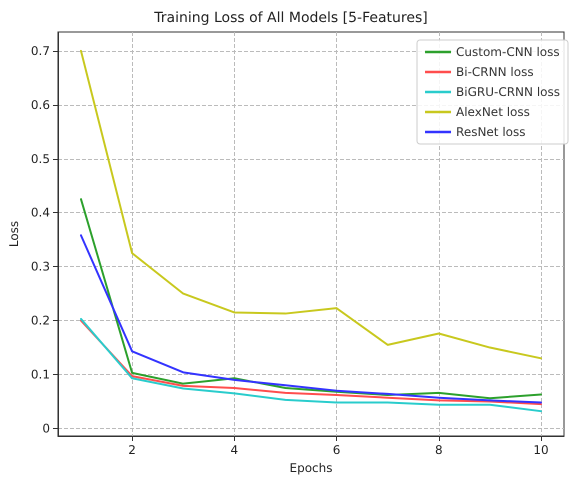 The width and height of the screenshot is (582, 484). Describe the element at coordinates (40, 375) in the screenshot. I see `y-tick-label: 0.1` at that location.